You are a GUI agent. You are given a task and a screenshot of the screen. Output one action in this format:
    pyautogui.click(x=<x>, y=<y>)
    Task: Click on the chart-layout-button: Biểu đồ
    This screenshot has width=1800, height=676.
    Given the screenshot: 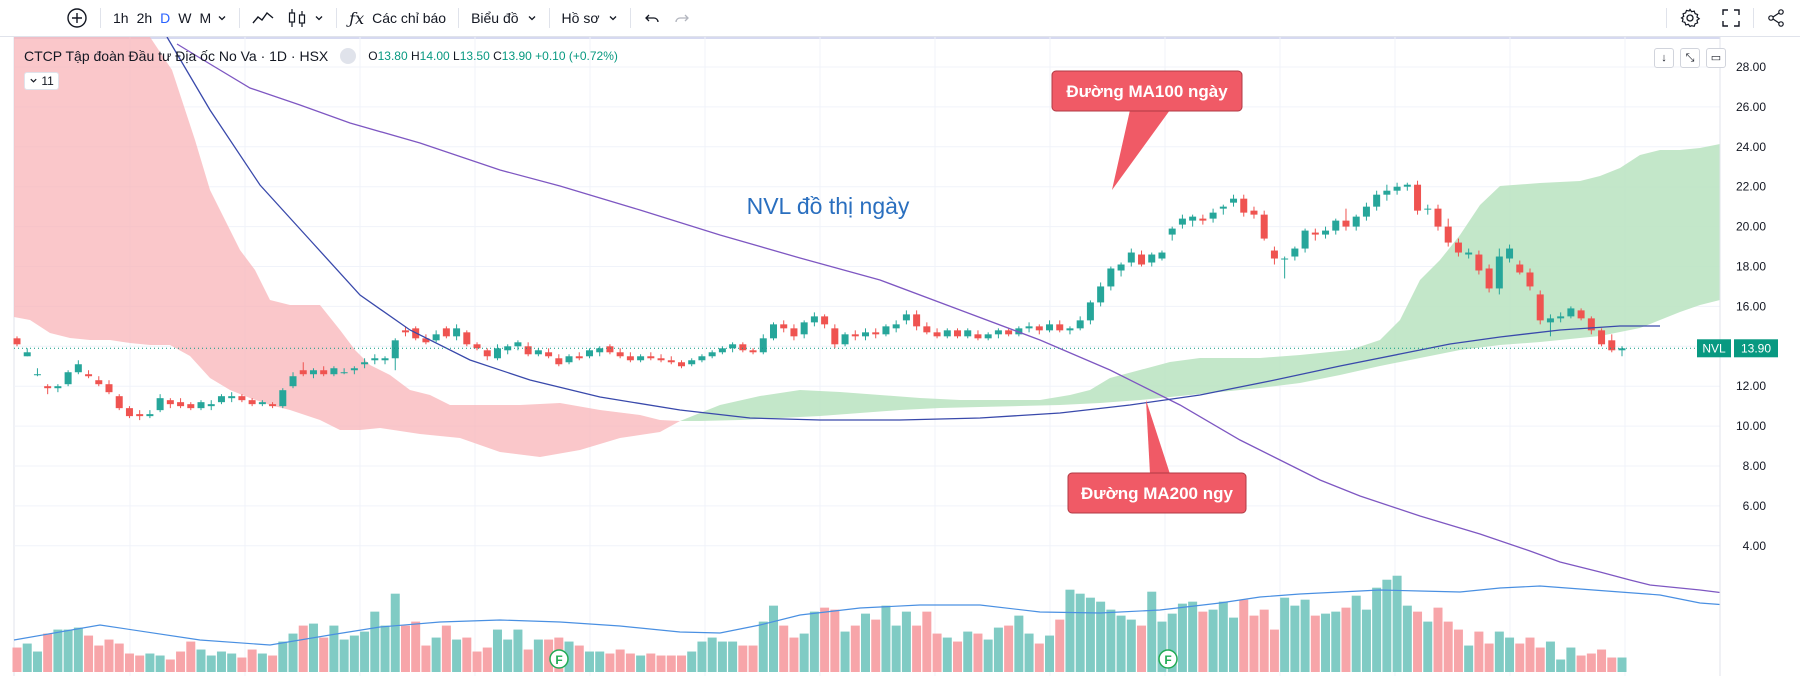 What is the action you would take?
    pyautogui.click(x=503, y=18)
    